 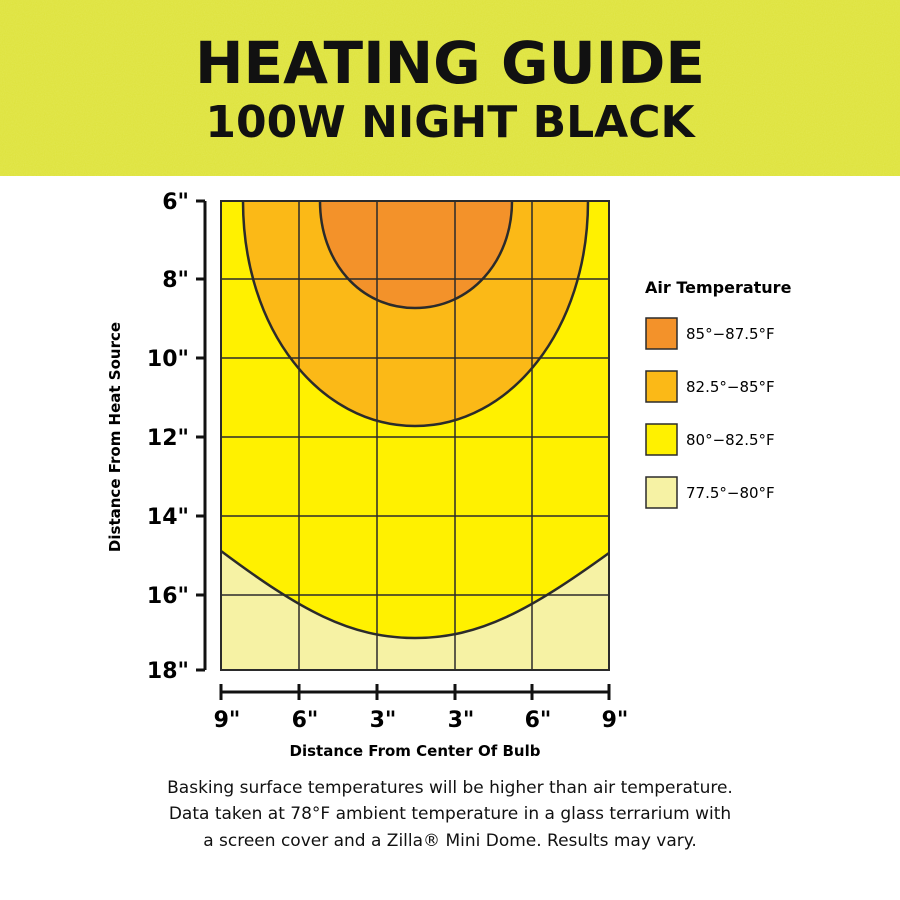 What do you see at coordinates (710, 413) in the screenshot?
I see `legend: 85°−87.5°F 82.5°−85°F 80°−82.5°F 77.5°−80°F` at bounding box center [710, 413].